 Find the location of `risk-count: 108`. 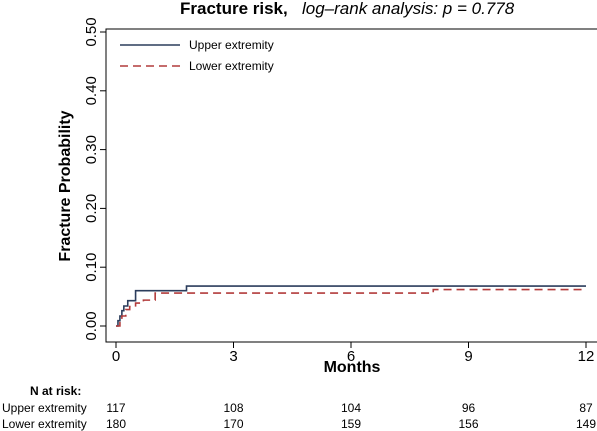

risk-count: 108 is located at coordinates (233, 408).